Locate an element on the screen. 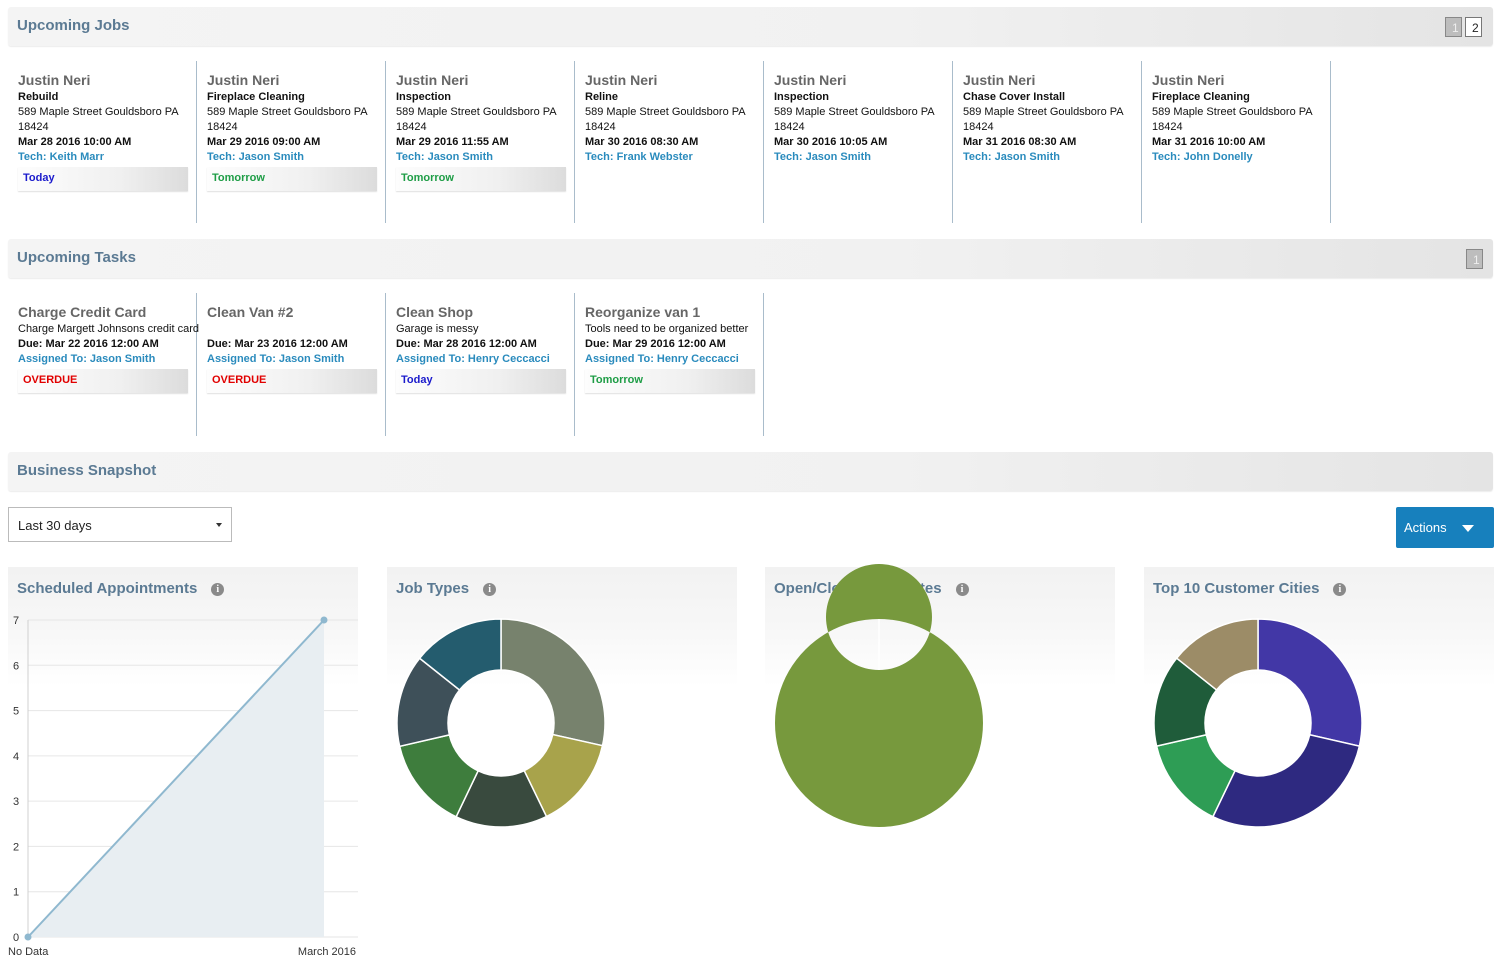 The width and height of the screenshot is (1500, 965). job-types-chart is located at coordinates (501, 723).